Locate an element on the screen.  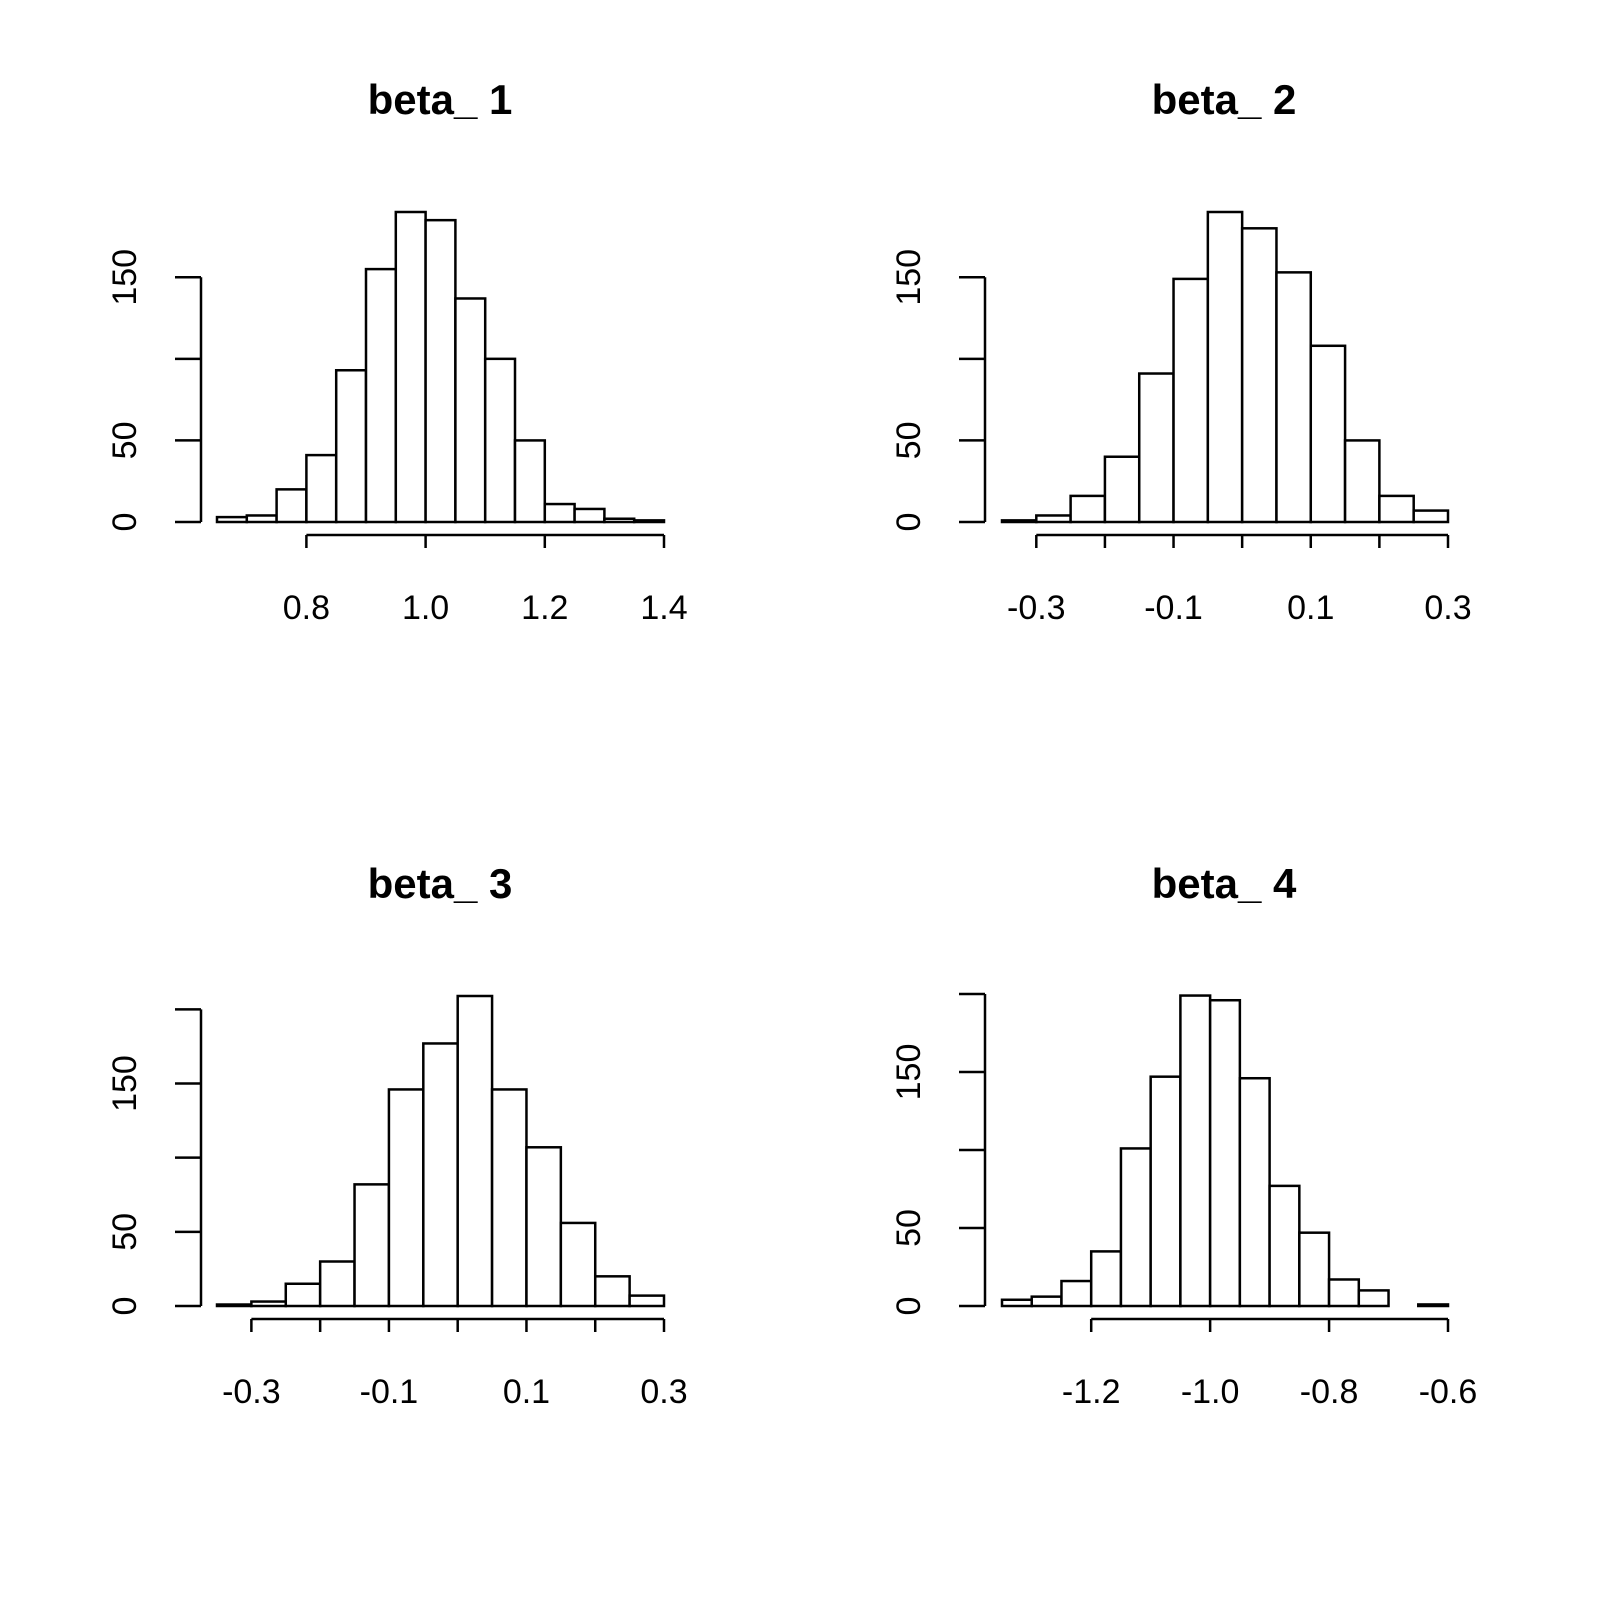
chart-title: beta_ 3 is located at coordinates (440, 883).